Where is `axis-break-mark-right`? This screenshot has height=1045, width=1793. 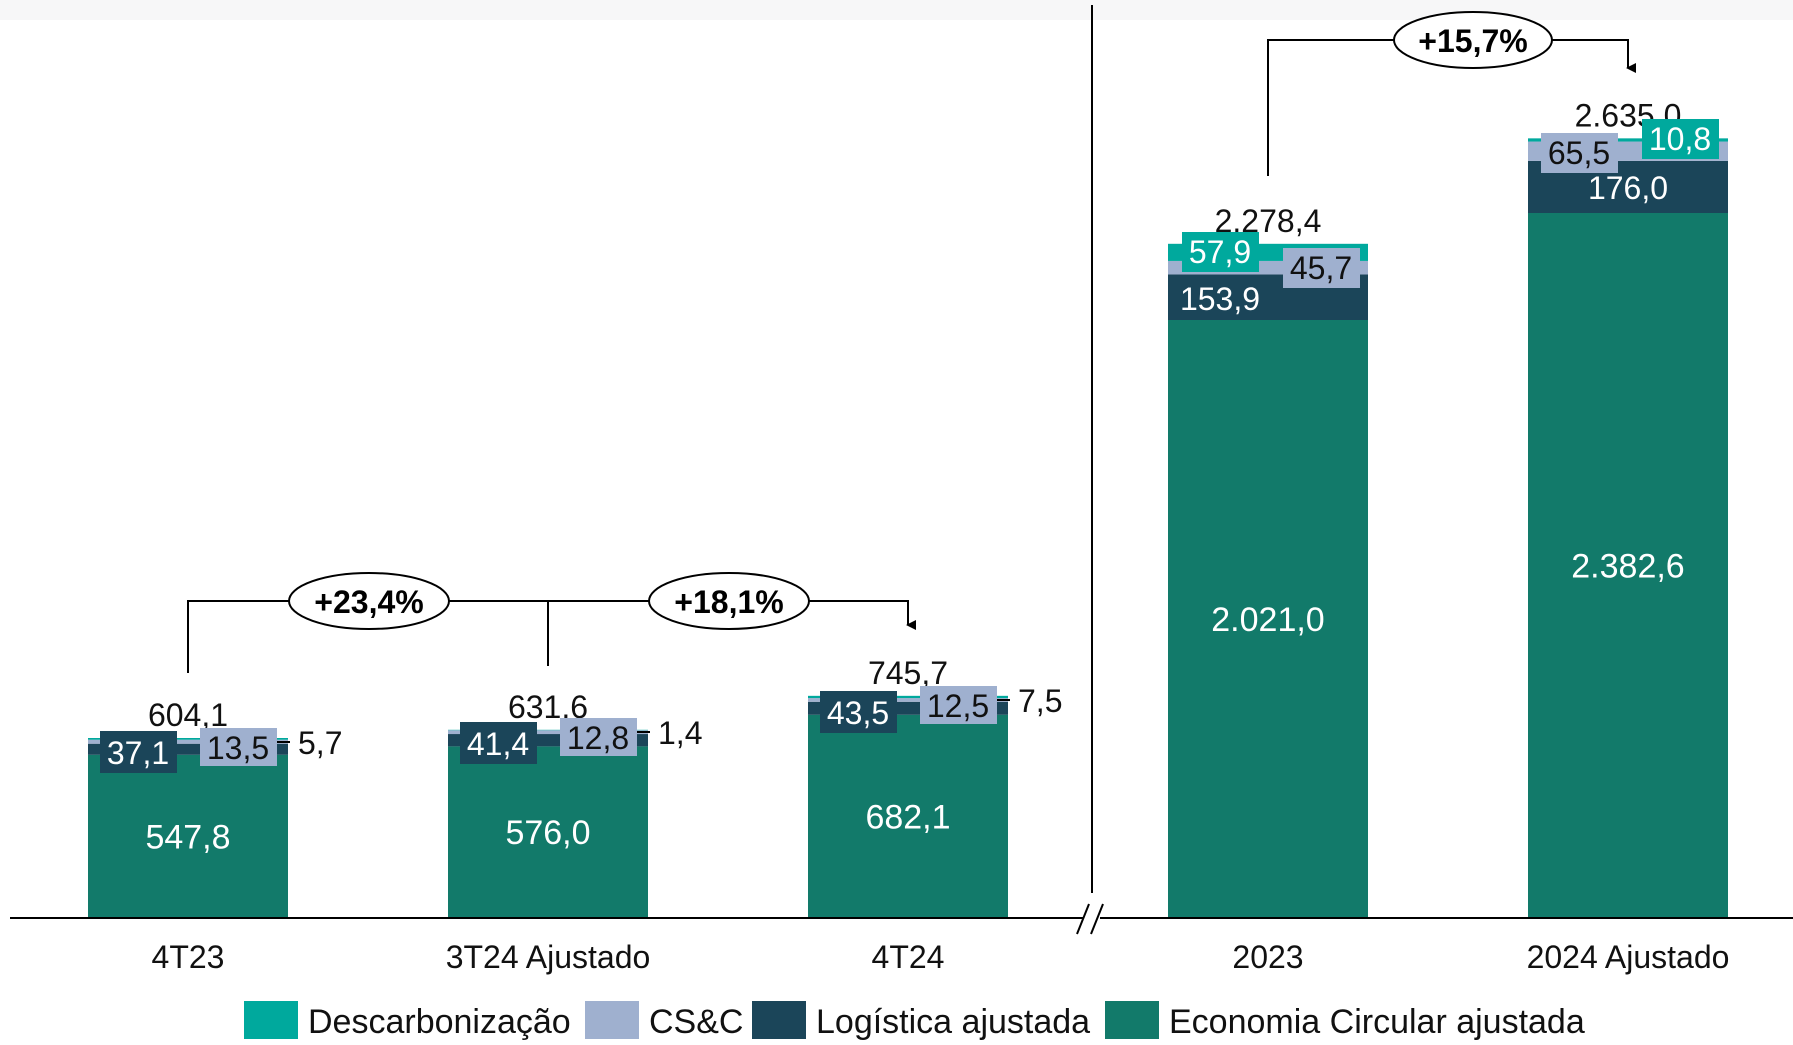
axis-break-mark-right is located at coordinates (1097, 919).